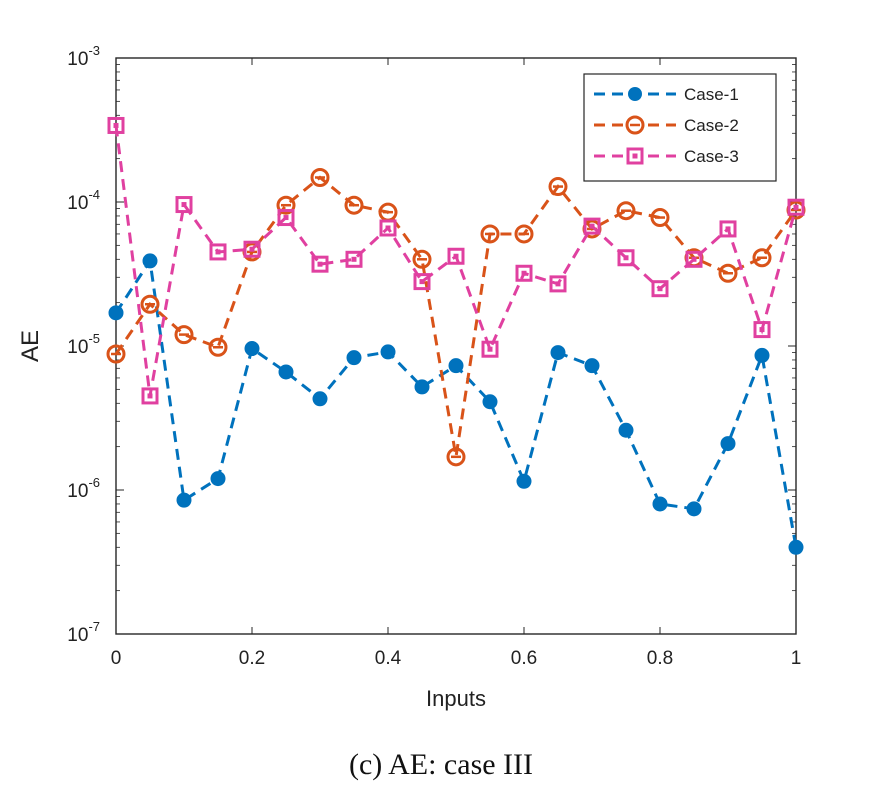 The height and width of the screenshot is (793, 882). I want to click on y-tick-label: 10⁻³, so click(83, 56).